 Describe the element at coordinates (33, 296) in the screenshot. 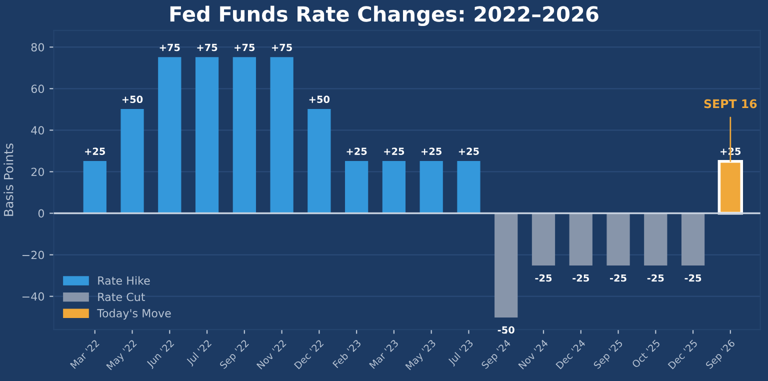

I see `y-tick-label: −40` at that location.